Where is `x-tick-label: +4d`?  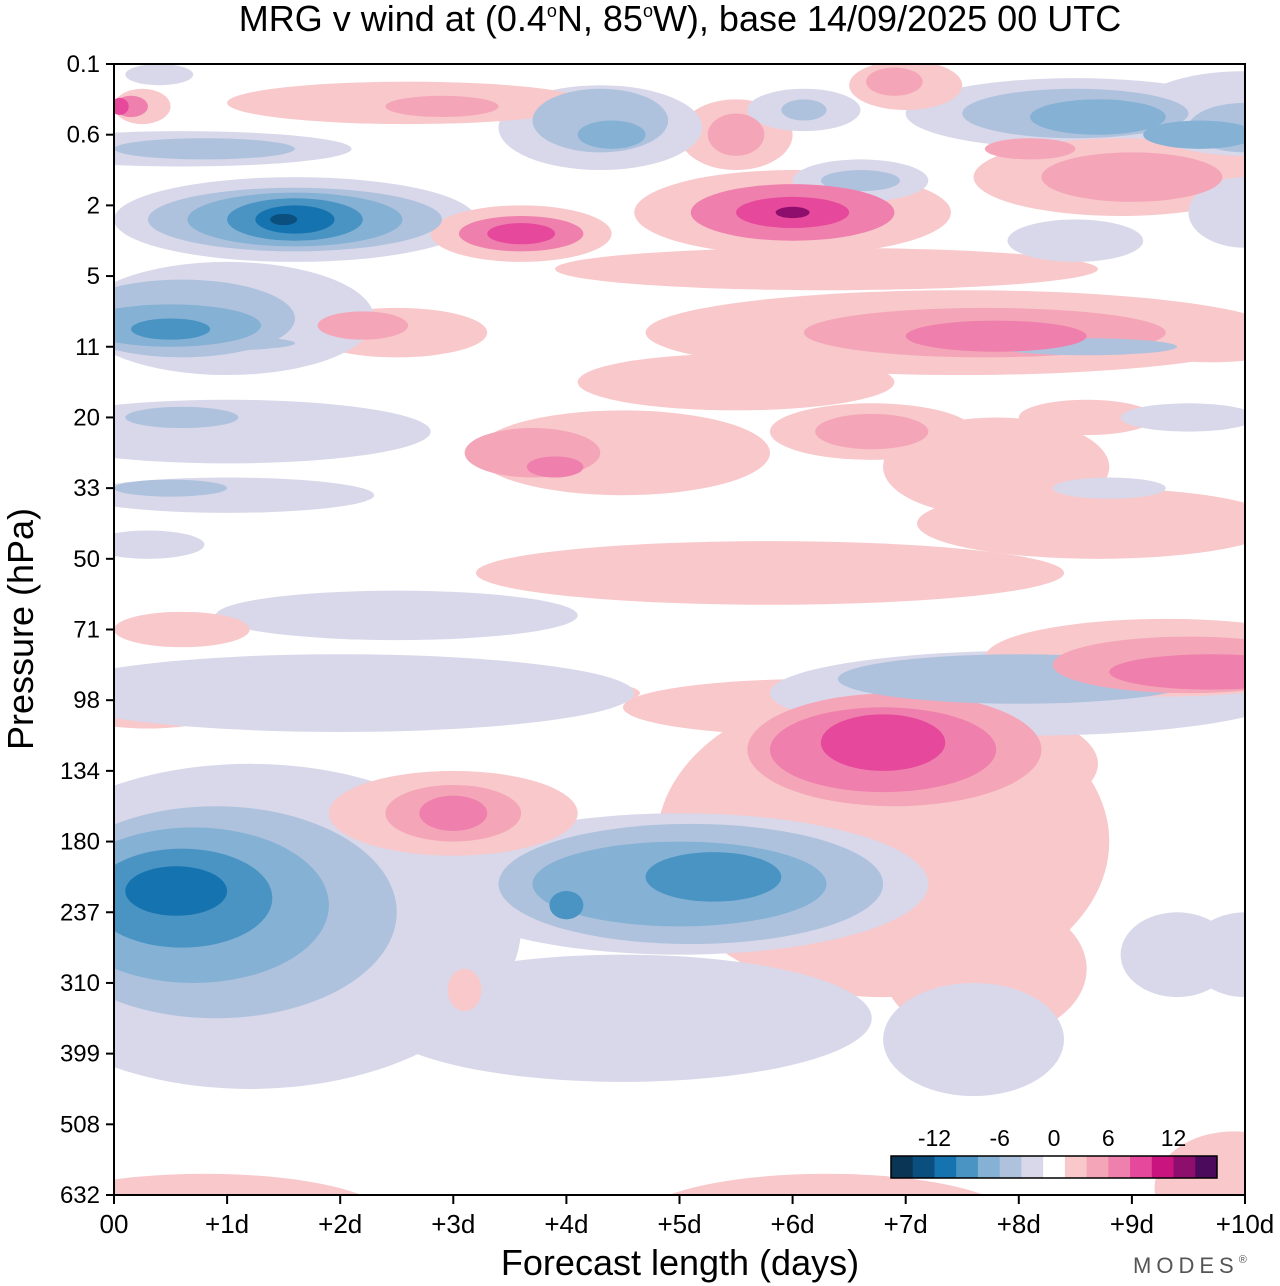
x-tick-label: +4d is located at coordinates (566, 1224).